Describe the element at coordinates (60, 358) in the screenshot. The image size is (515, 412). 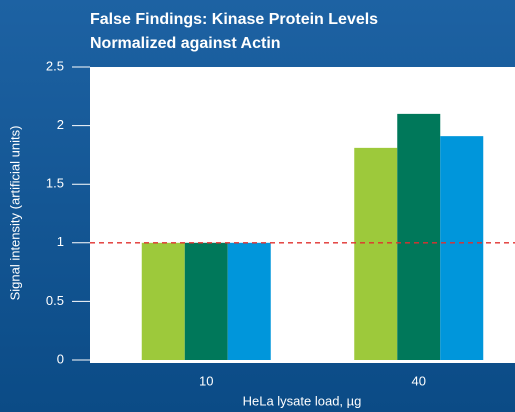
I see `y-tick-label: 0` at that location.